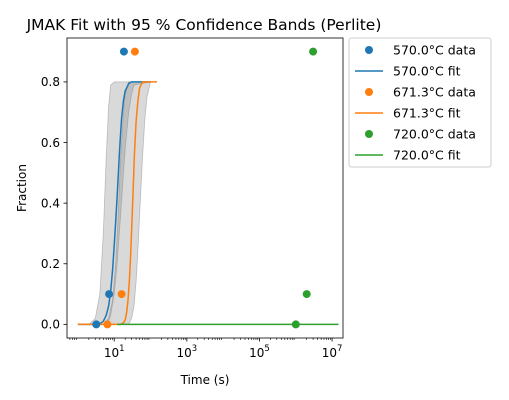 The width and height of the screenshot is (509, 400). Describe the element at coordinates (427, 155) in the screenshot. I see `legend-label: 720.0°C fit` at that location.